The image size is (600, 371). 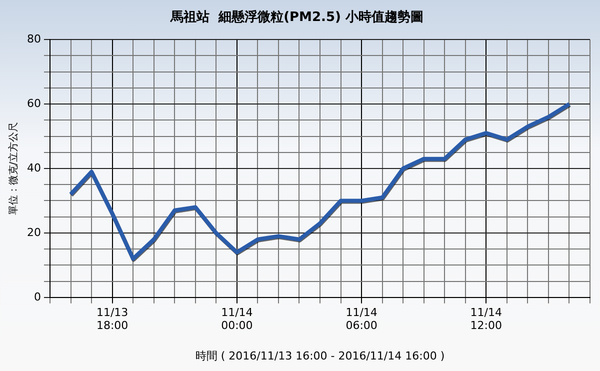 What do you see at coordinates (362, 319) in the screenshot?
I see `x-tick-label: 11/14 06:00` at bounding box center [362, 319].